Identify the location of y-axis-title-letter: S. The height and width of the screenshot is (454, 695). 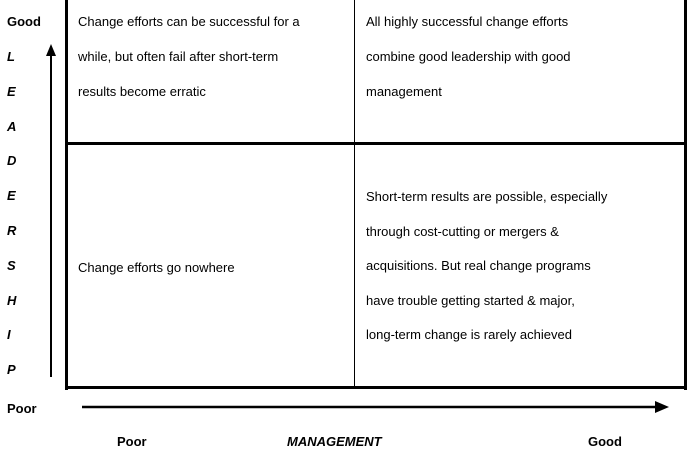
(11, 265).